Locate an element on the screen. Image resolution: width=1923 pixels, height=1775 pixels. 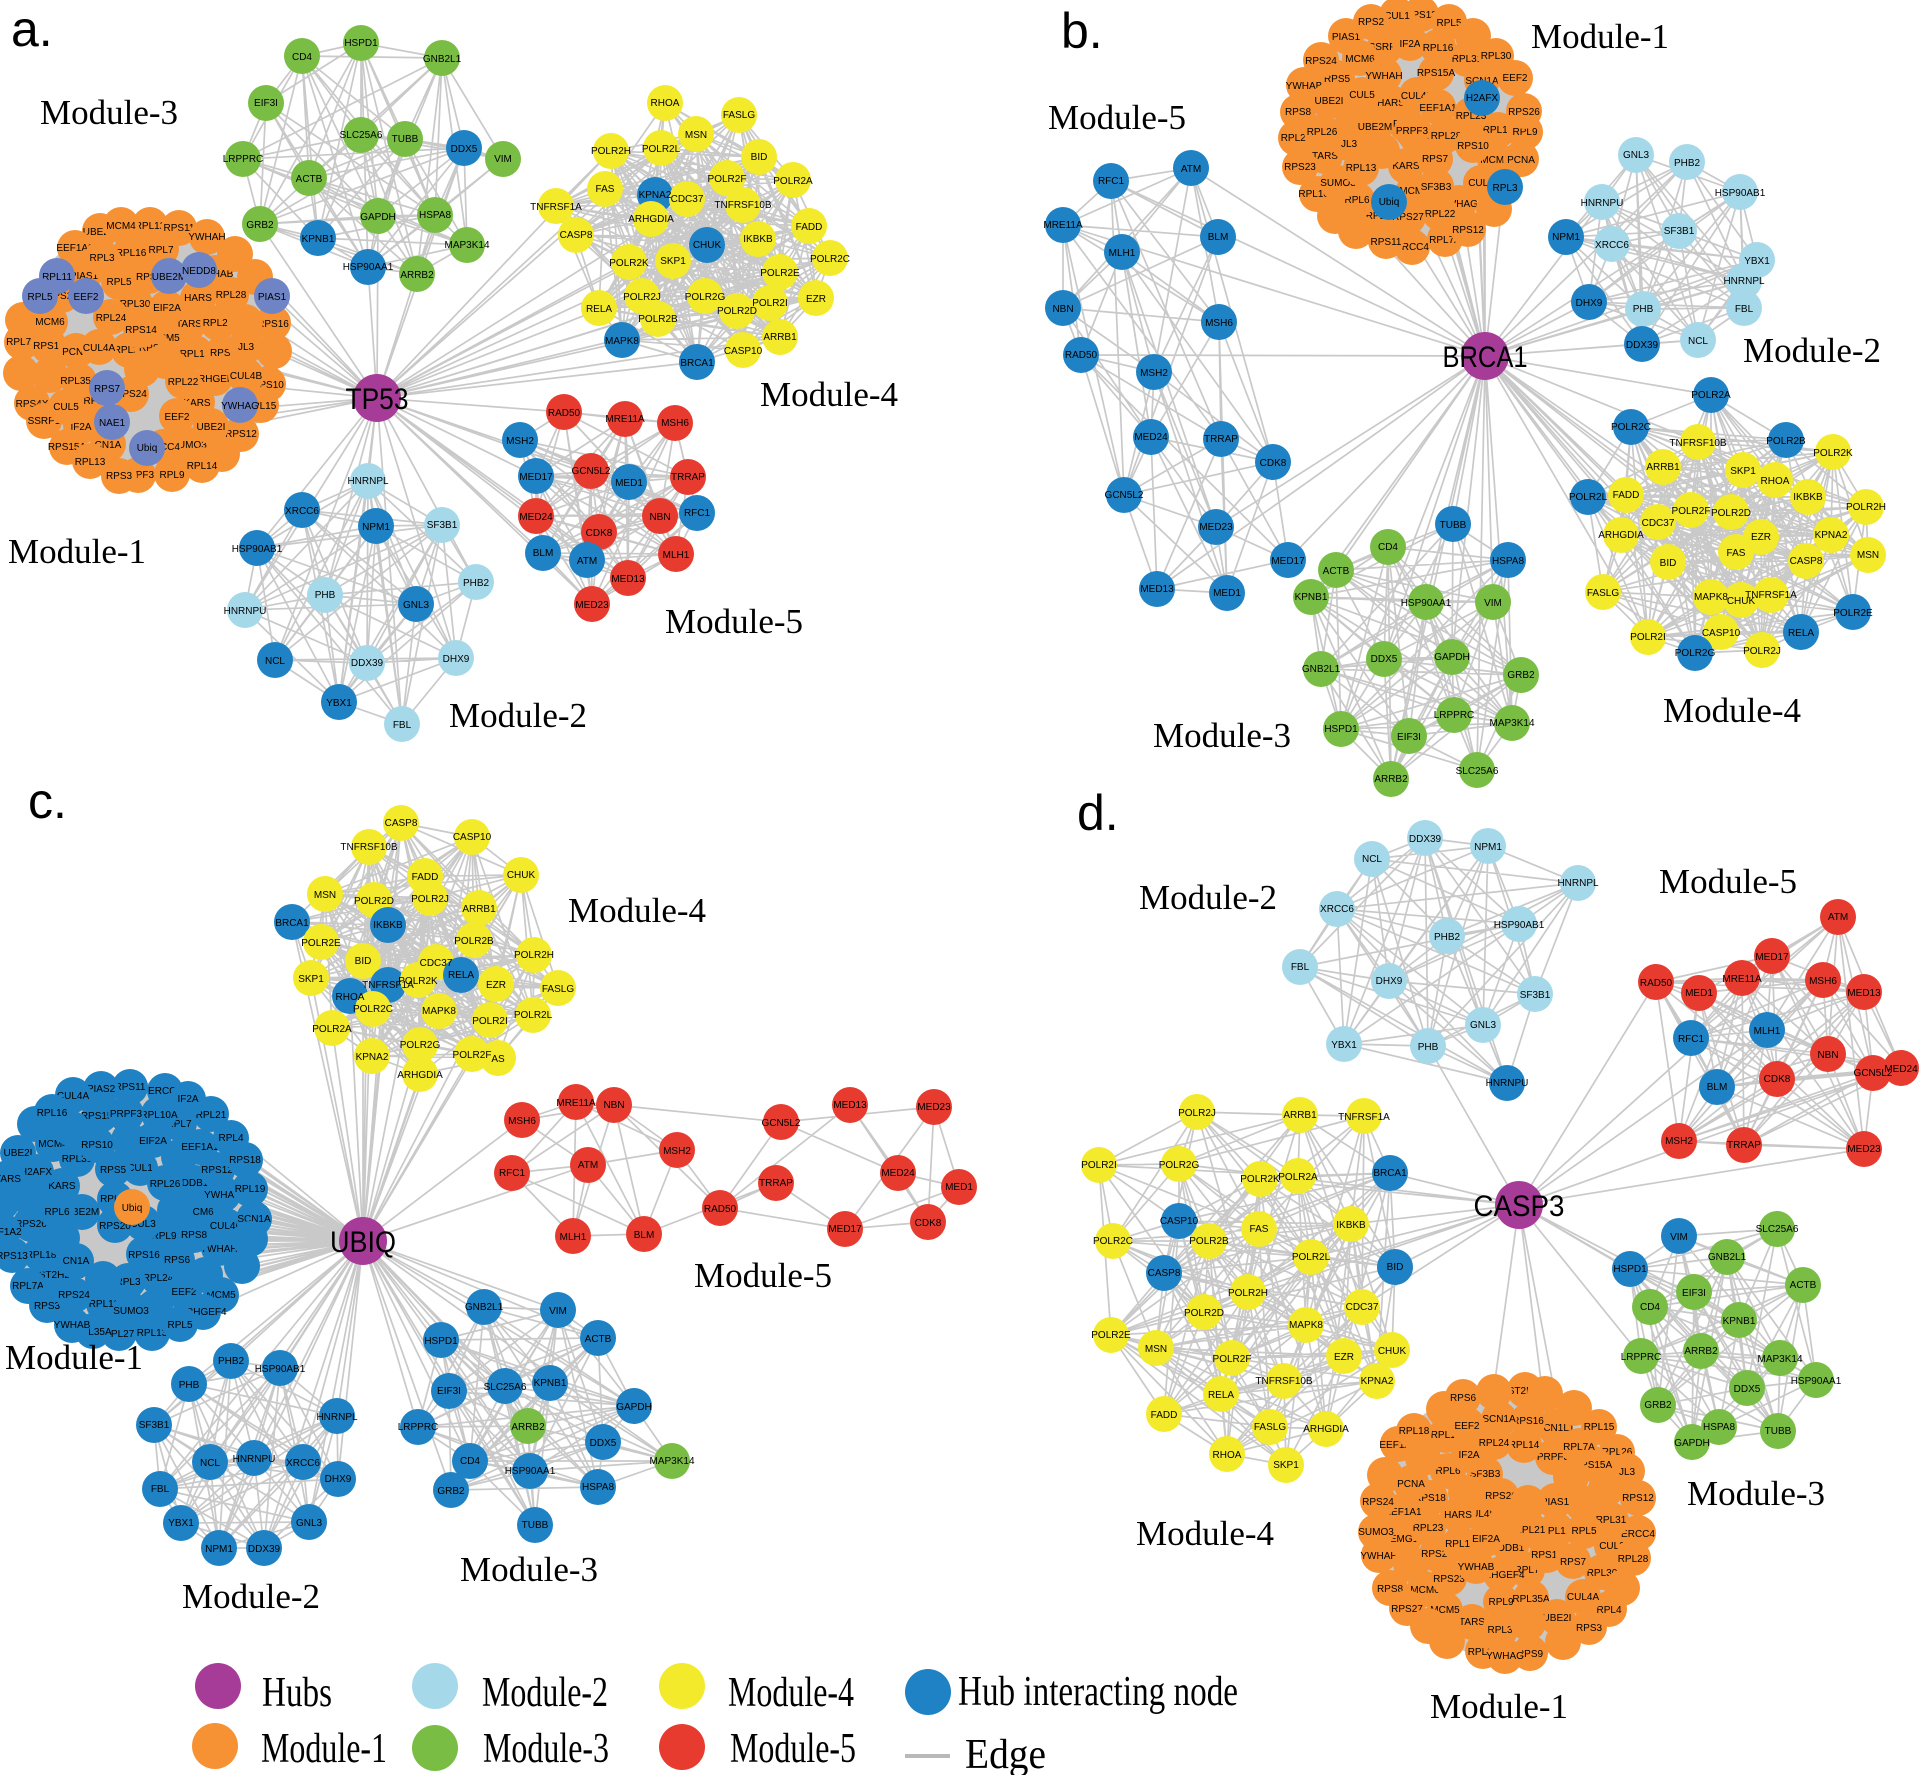
svg-text: RHOA is located at coordinates (665, 103).